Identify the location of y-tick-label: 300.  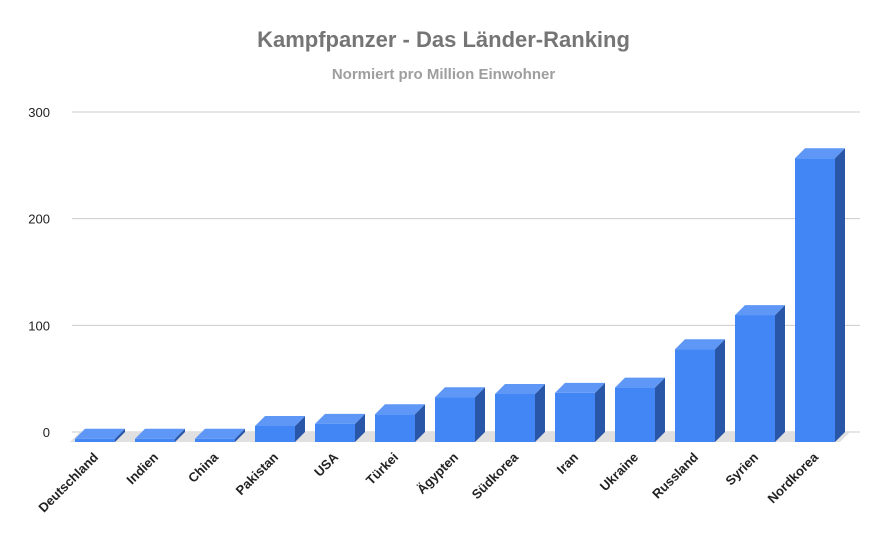
(39, 112).